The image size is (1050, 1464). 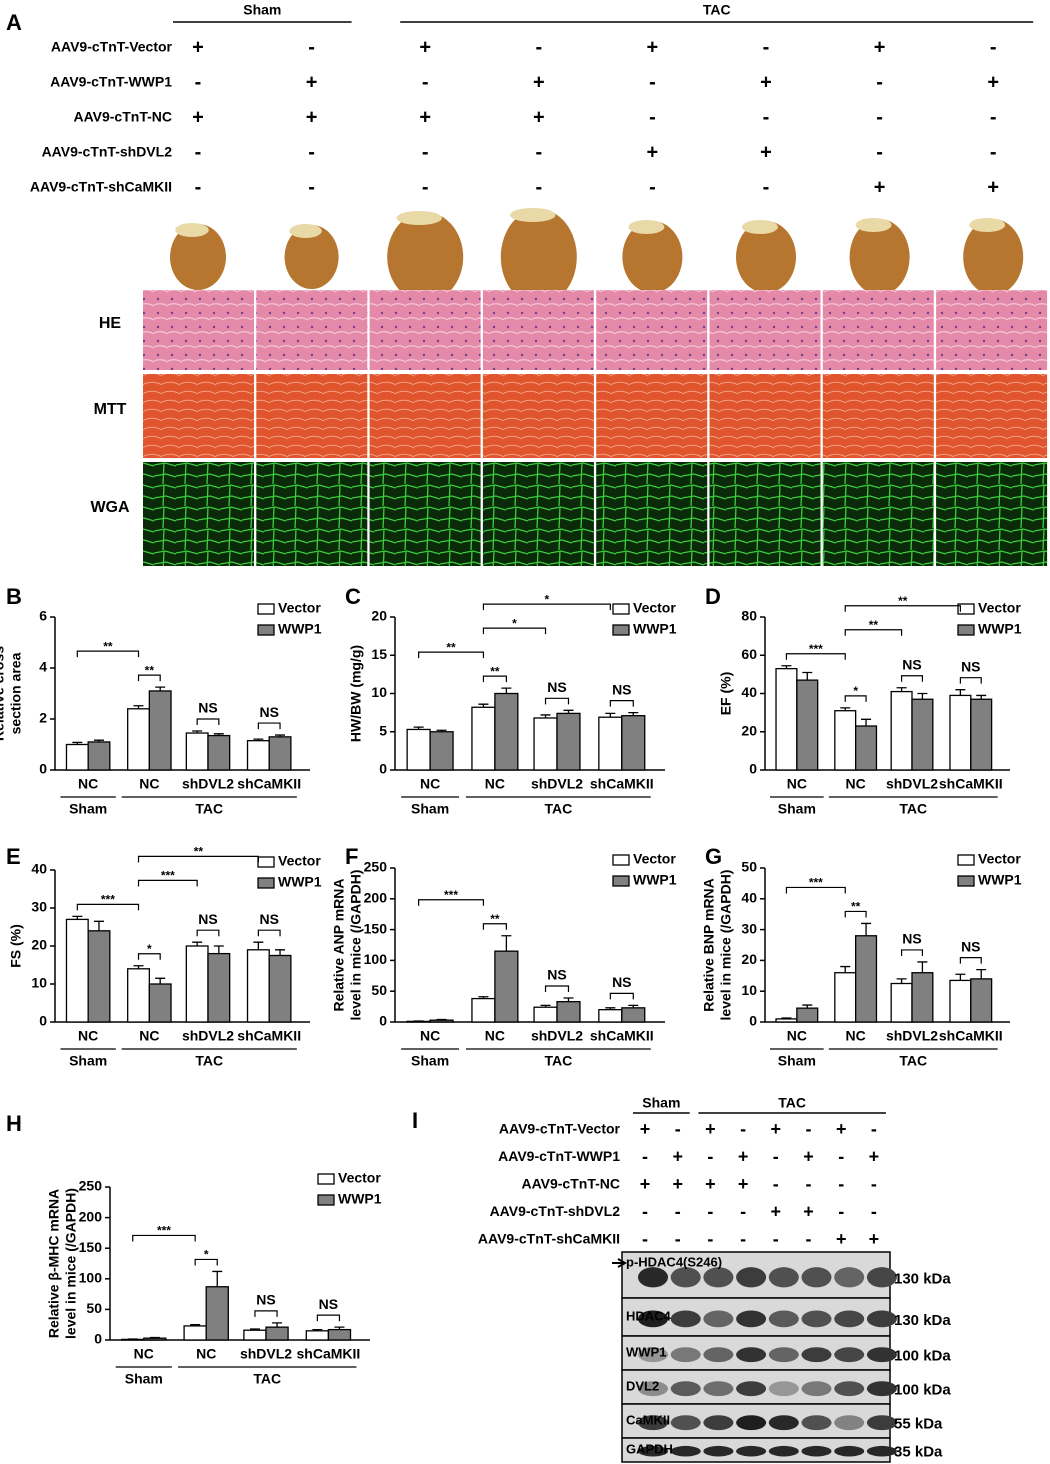 I want to click on y-axis-title: HW/BW (mg/g), so click(x=356, y=693).